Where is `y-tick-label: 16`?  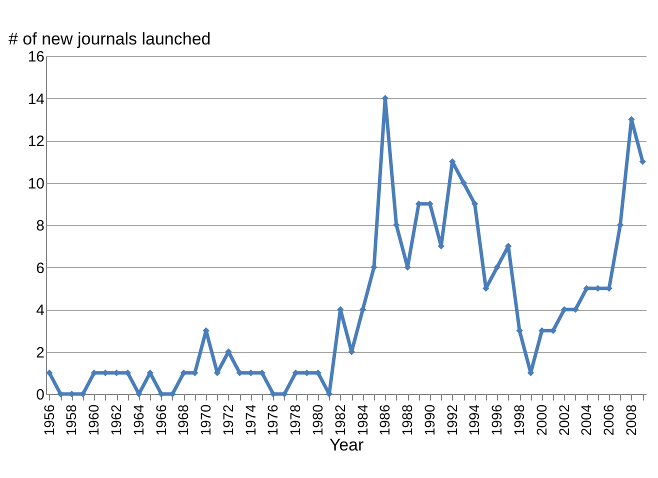
y-tick-label: 16 is located at coordinates (36, 57).